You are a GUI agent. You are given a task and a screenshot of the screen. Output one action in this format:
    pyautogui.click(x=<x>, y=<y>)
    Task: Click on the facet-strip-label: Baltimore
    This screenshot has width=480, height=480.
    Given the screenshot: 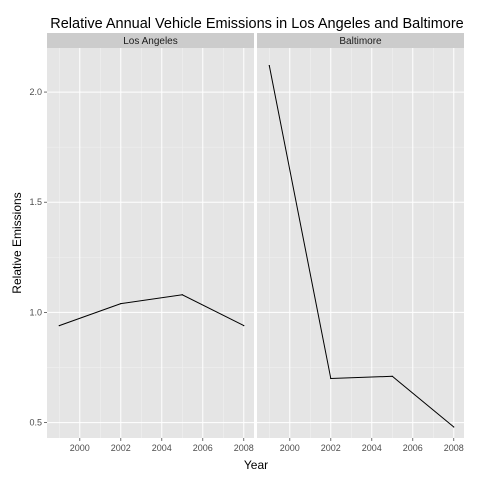 What is the action you would take?
    pyautogui.click(x=360, y=41)
    